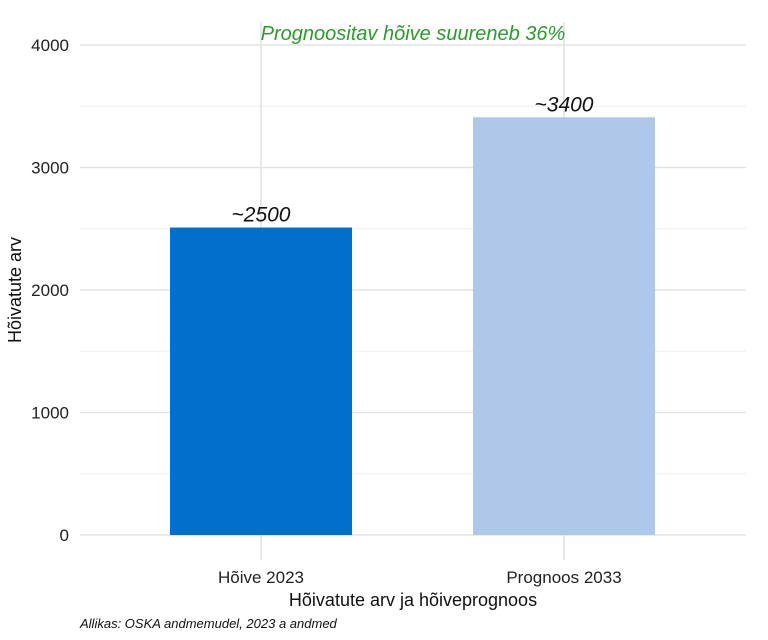 This screenshot has width=768, height=640. What do you see at coordinates (261, 215) in the screenshot?
I see `bar-value-label: ~2500` at bounding box center [261, 215].